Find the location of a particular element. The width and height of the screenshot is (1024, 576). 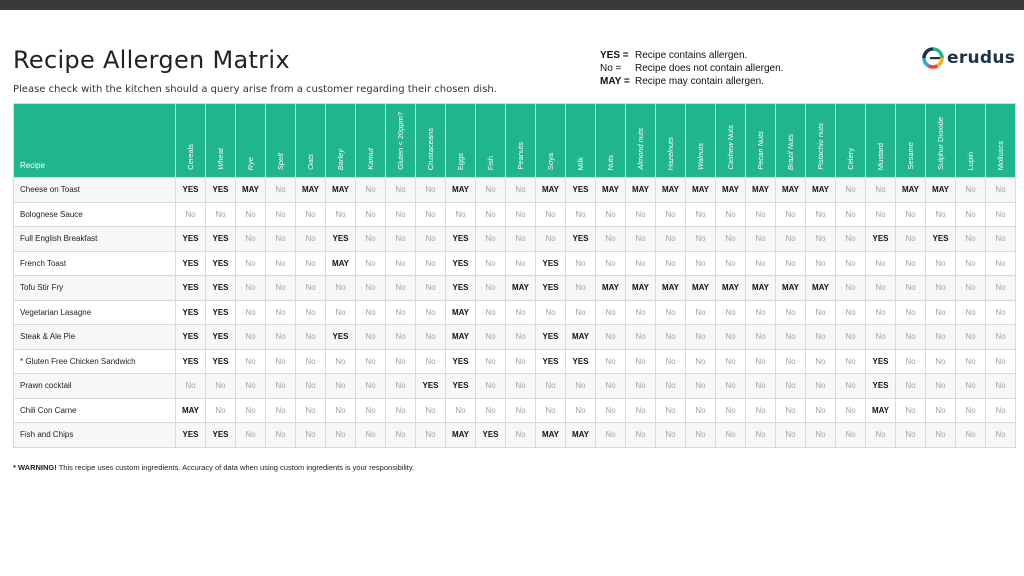

allergen-column-header: Cereals is located at coordinates (190, 140).